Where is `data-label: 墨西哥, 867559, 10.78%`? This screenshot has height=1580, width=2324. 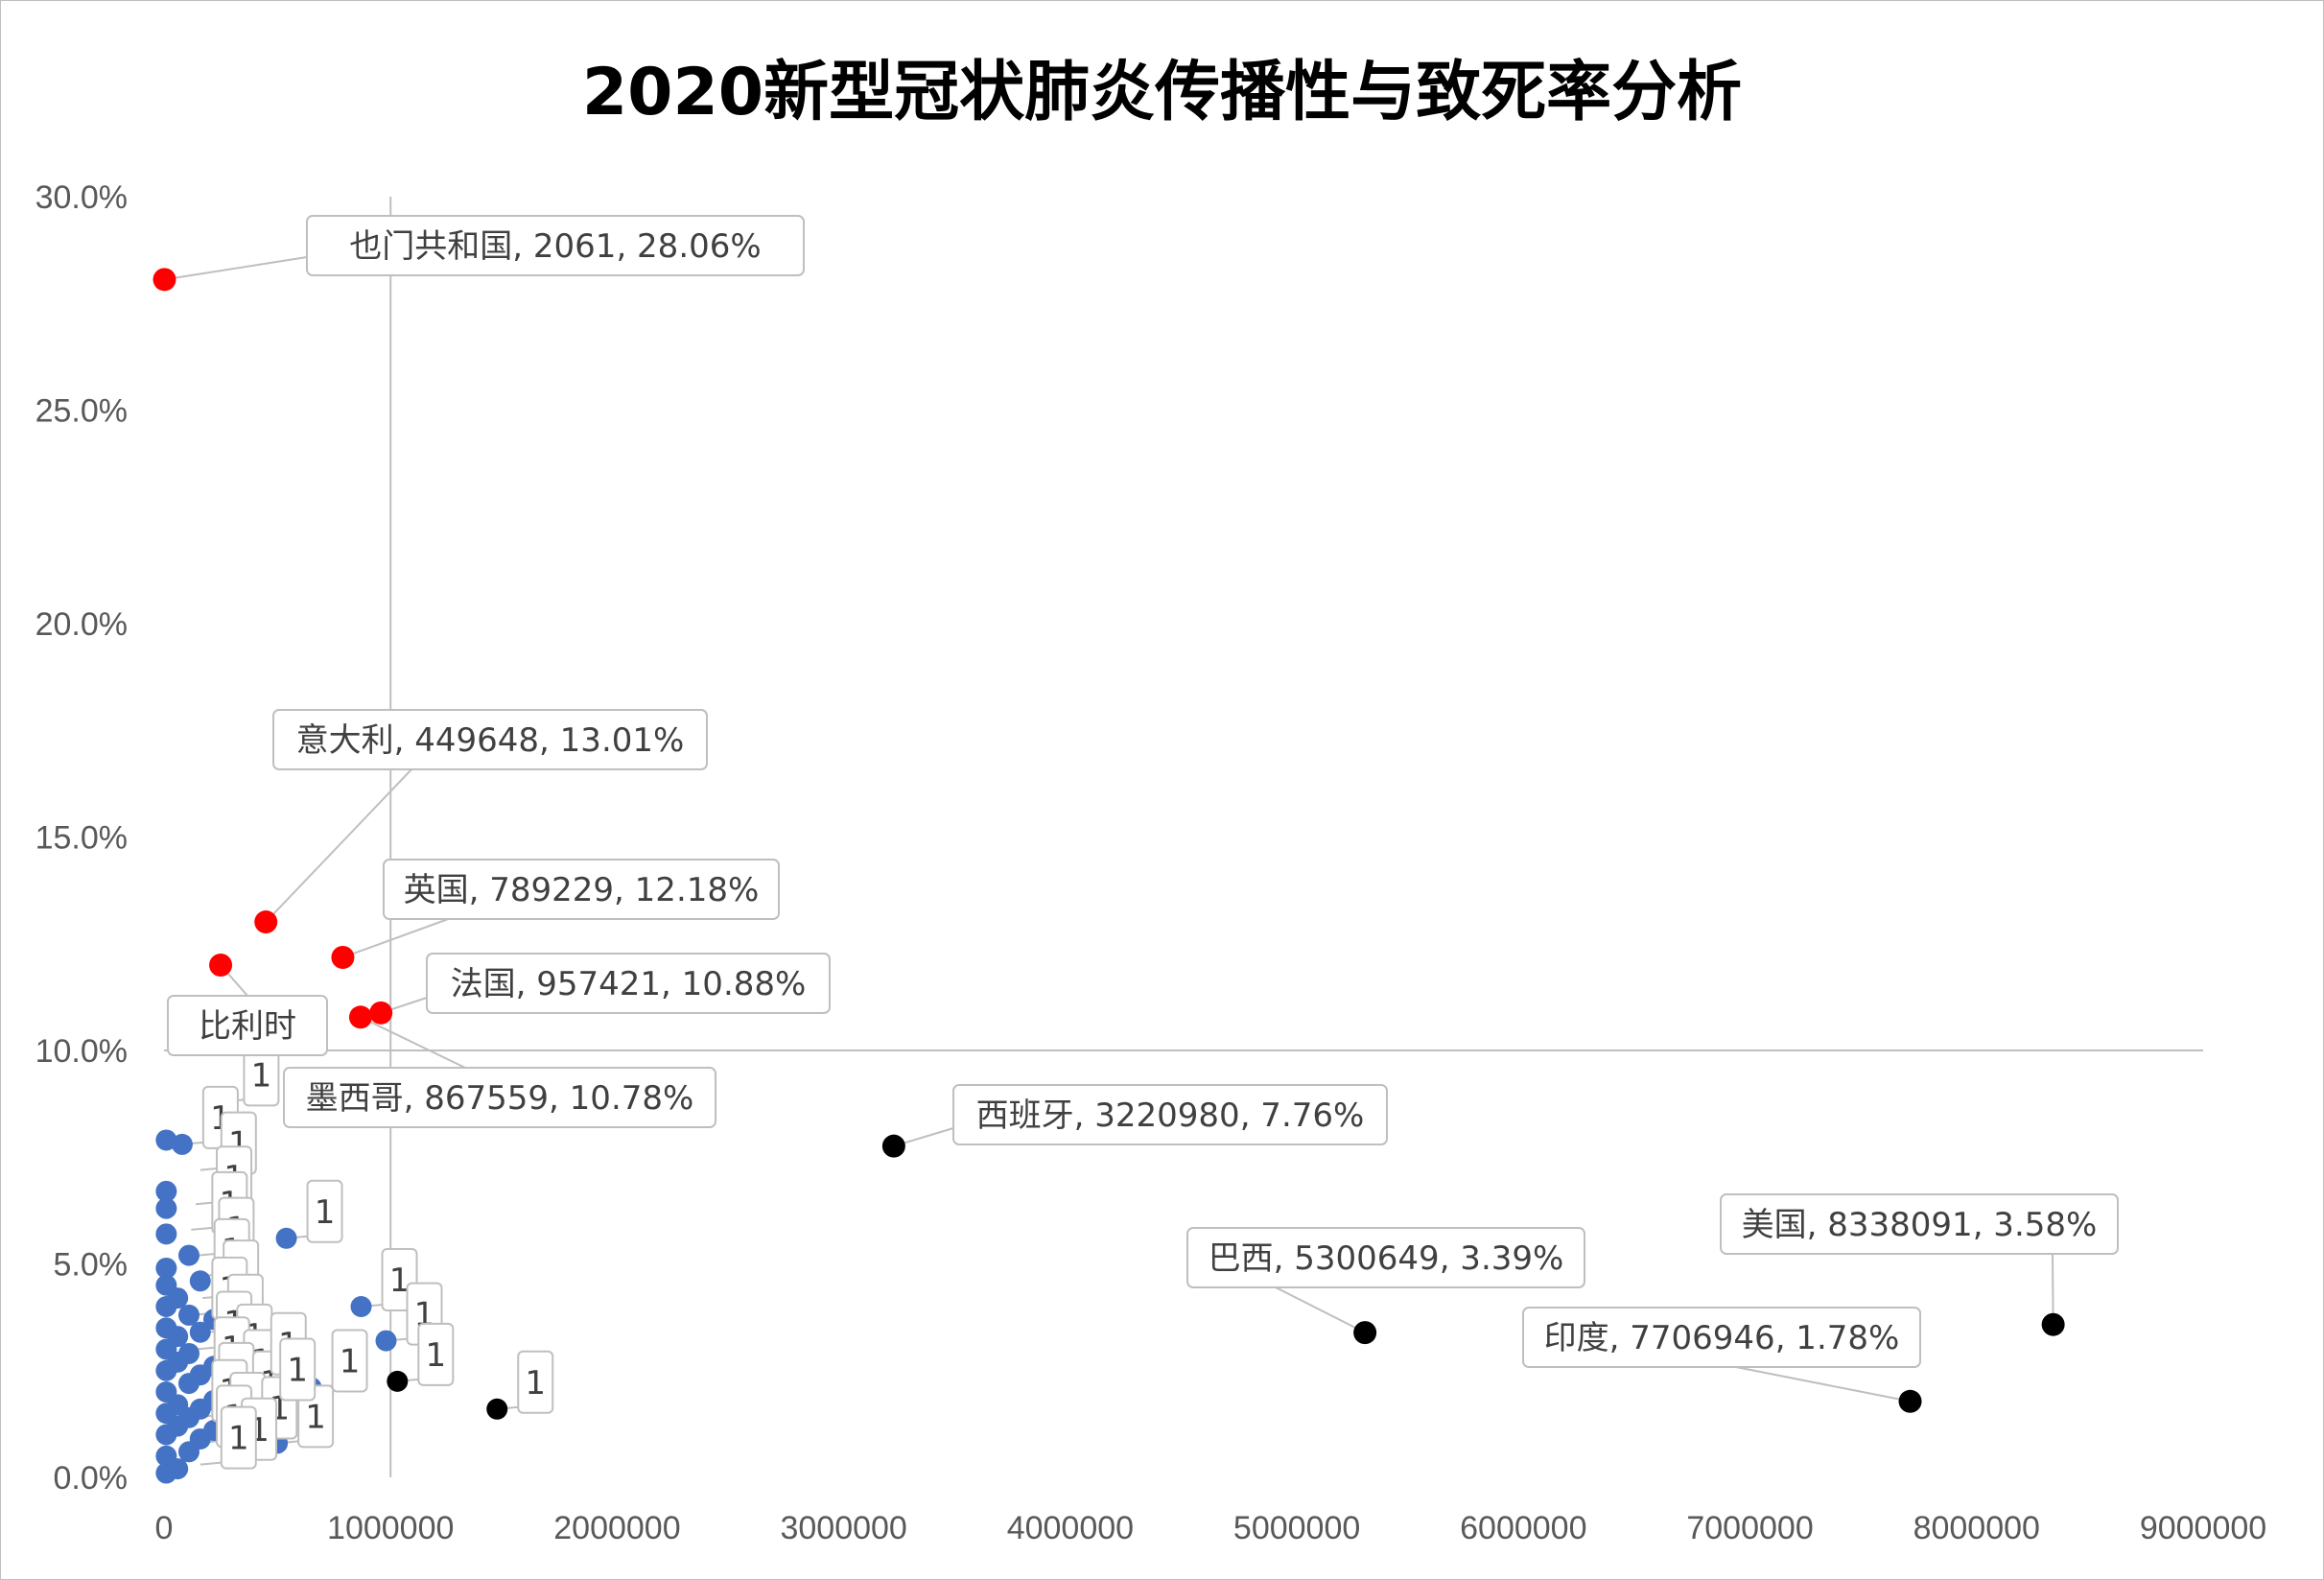 data-label: 墨西哥, 867559, 10.78% is located at coordinates (500, 1098).